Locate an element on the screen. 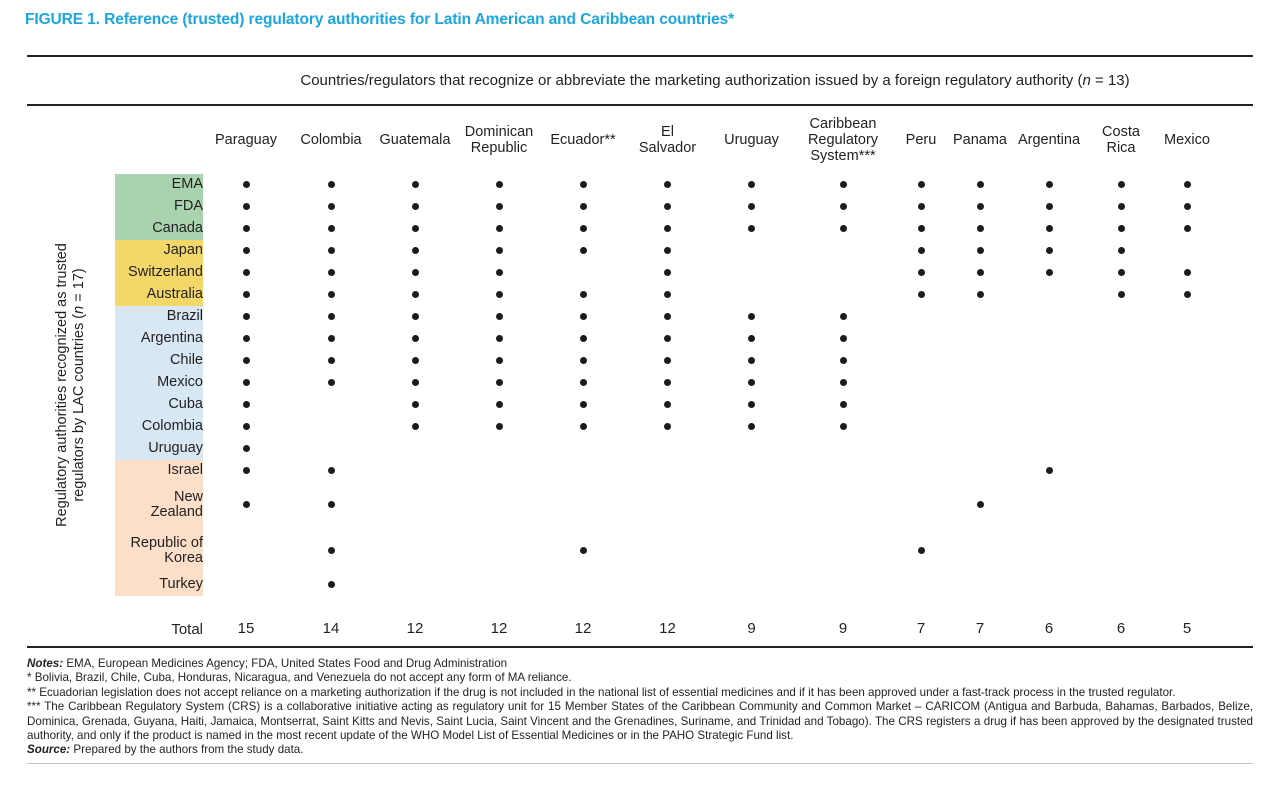 The height and width of the screenshot is (788, 1280). row-label: Israel is located at coordinates (159, 471).